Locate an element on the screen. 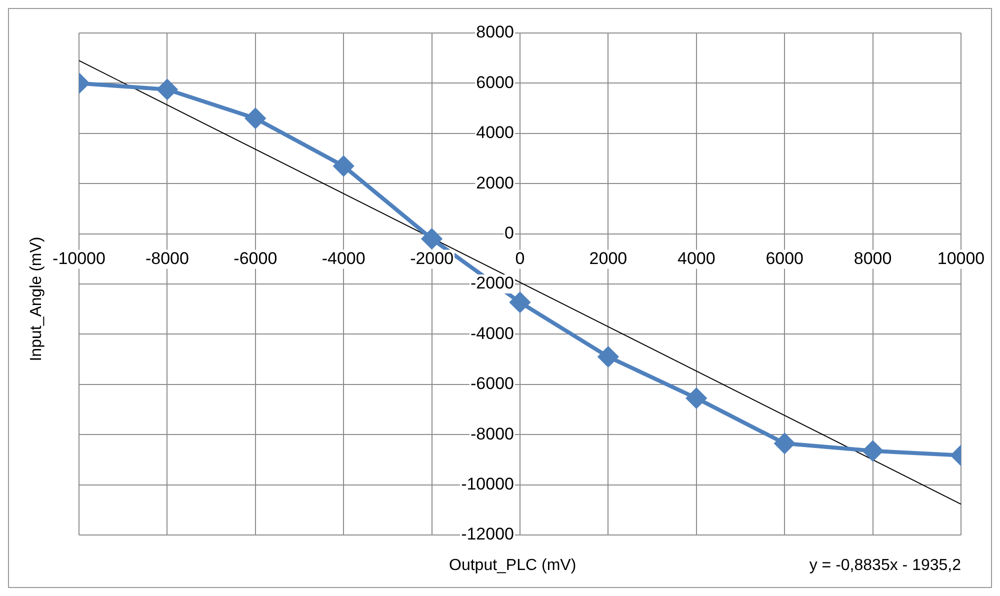 Image resolution: width=1000 pixels, height=596 pixels. y-tick-label: -6000 is located at coordinates (492, 384).